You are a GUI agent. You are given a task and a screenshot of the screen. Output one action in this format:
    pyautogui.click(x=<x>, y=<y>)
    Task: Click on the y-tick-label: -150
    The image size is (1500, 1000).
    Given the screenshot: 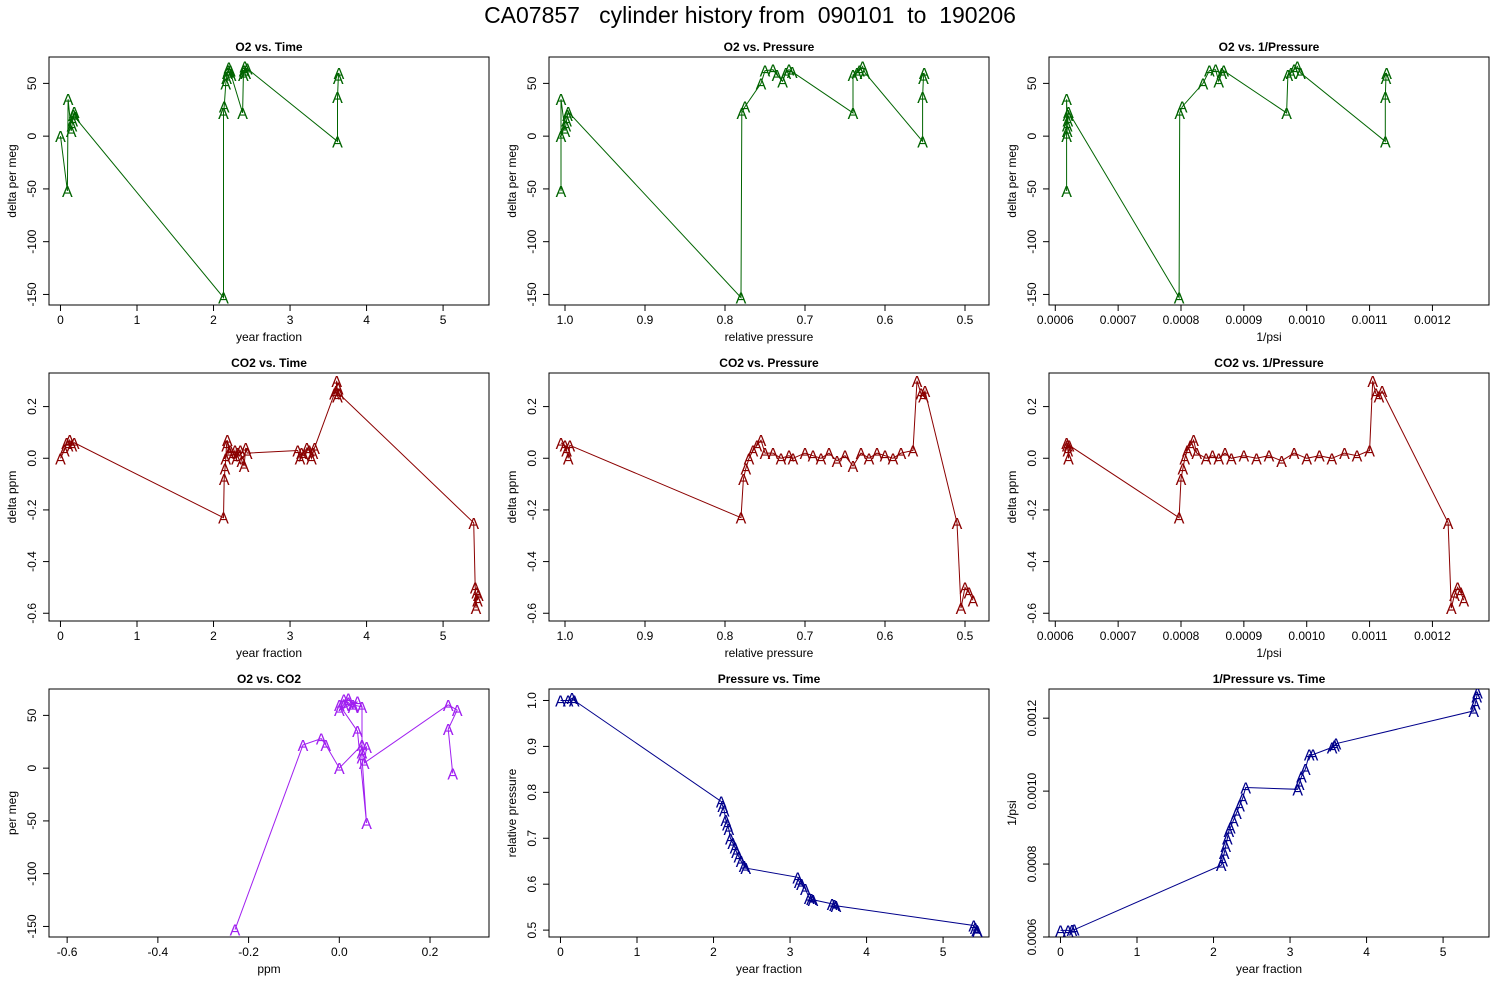 What is the action you would take?
    pyautogui.click(x=532, y=294)
    